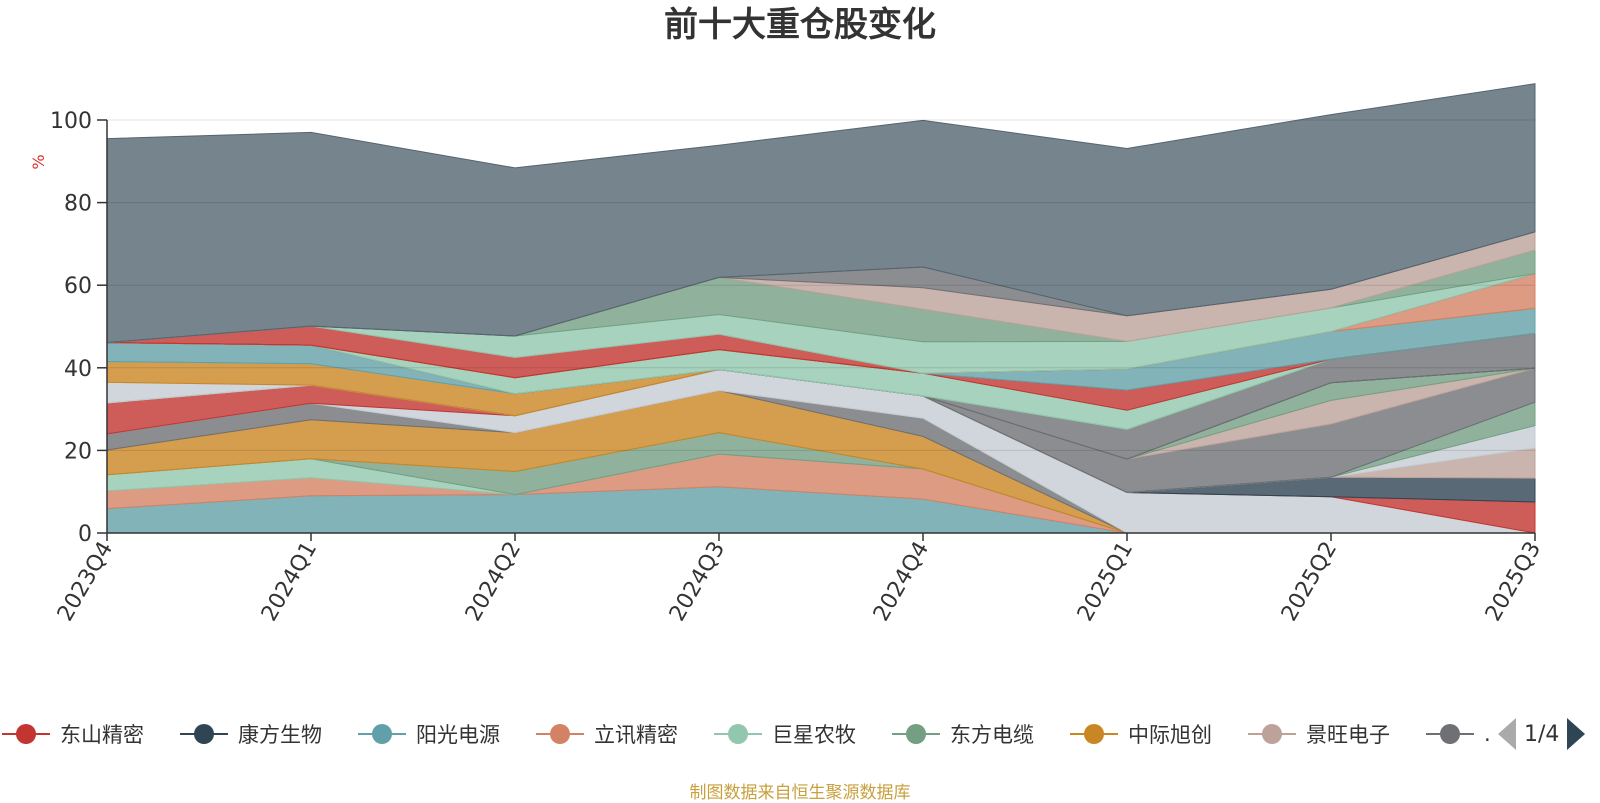 Image resolution: width=1600 pixels, height=803 pixels. Describe the element at coordinates (1507, 734) in the screenshot. I see `legend-prev-icon` at that location.